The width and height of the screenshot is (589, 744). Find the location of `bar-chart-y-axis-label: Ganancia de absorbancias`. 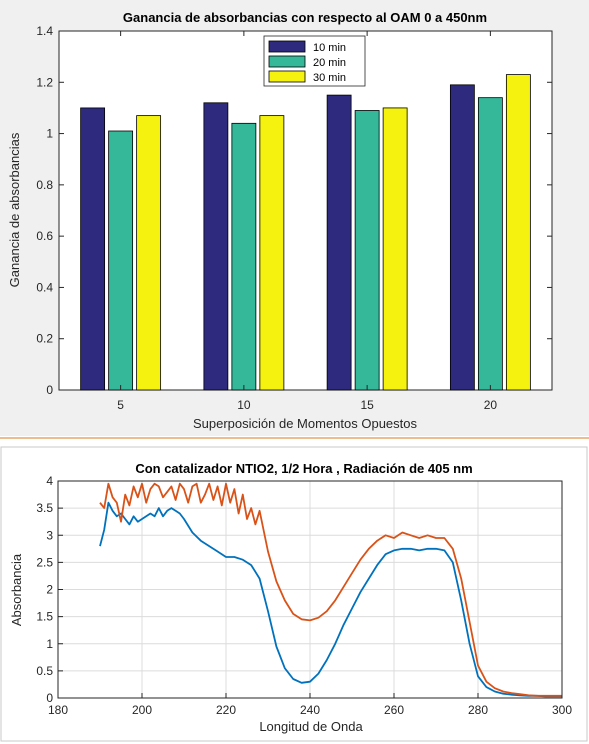

bar-chart-y-axis-label: Ganancia de absorbancias is located at coordinates (14, 209).